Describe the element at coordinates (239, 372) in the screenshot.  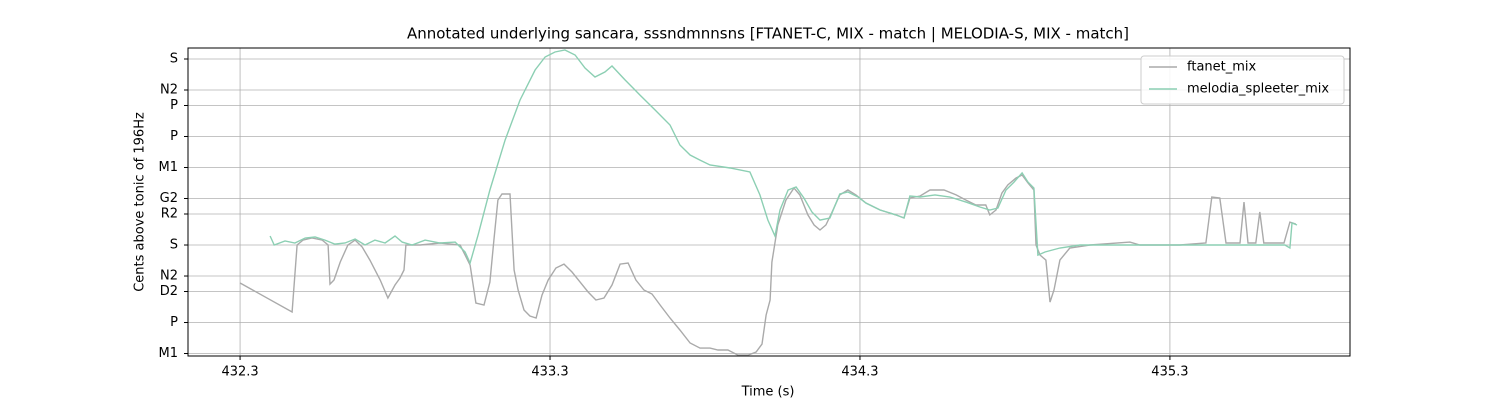
I see `x-tick-label: 432.3` at that location.